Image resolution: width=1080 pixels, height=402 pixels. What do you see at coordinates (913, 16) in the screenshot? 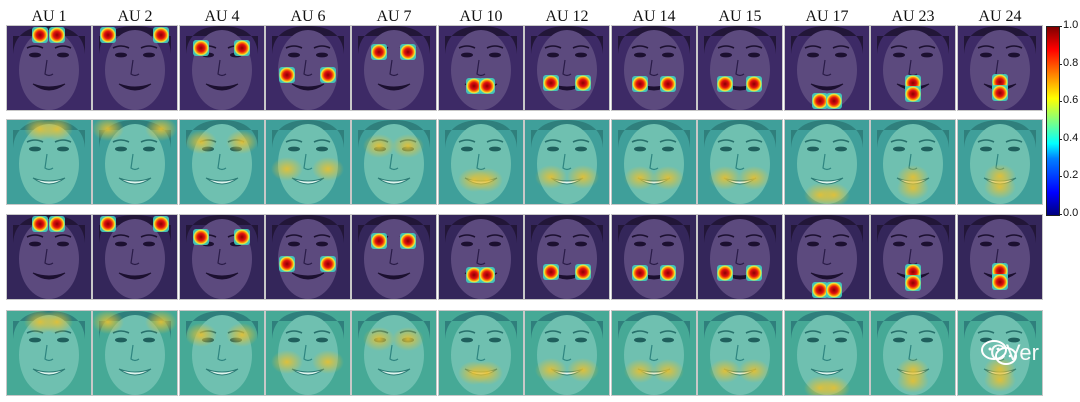
I see `column-header: AU 23` at bounding box center [913, 16].